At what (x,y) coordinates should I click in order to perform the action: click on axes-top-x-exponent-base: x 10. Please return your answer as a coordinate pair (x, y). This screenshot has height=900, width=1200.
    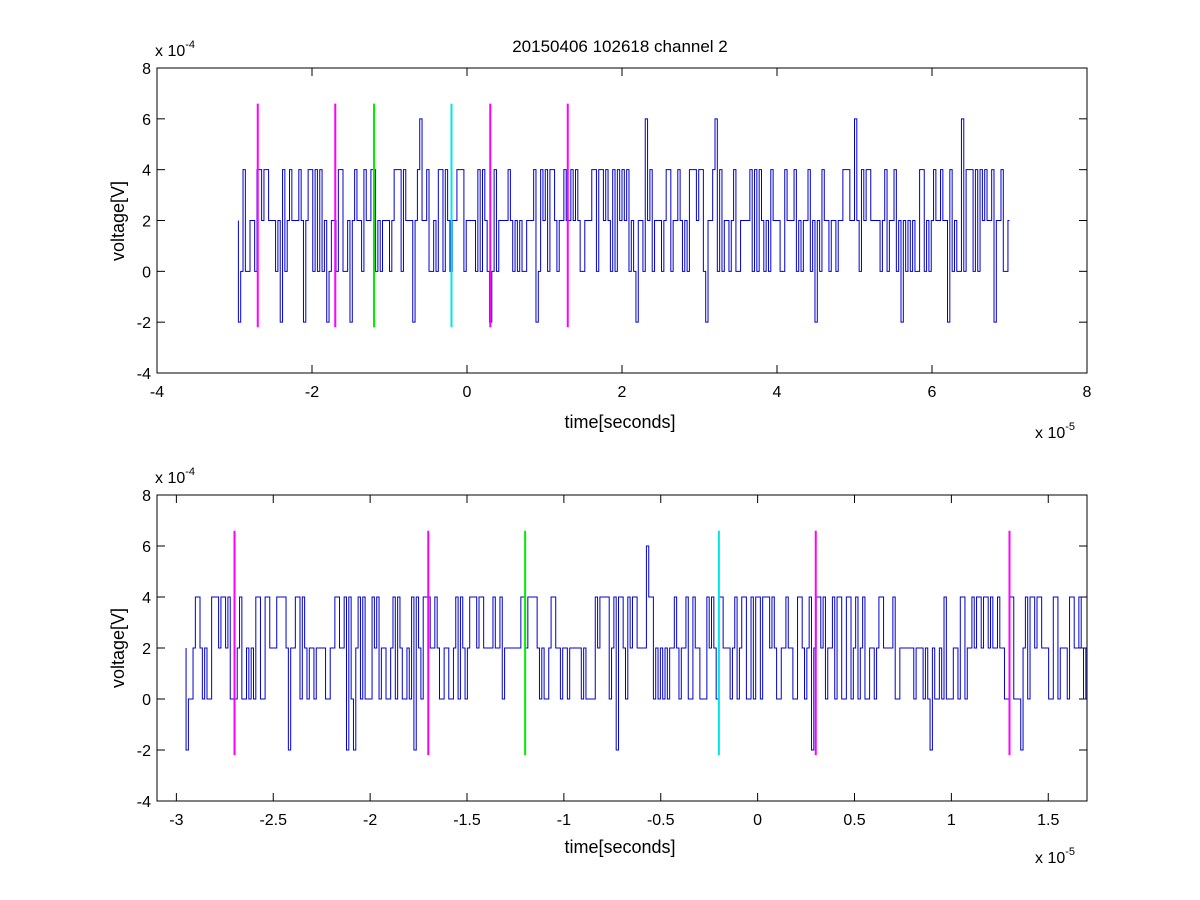
    Looking at the image, I should click on (1050, 433).